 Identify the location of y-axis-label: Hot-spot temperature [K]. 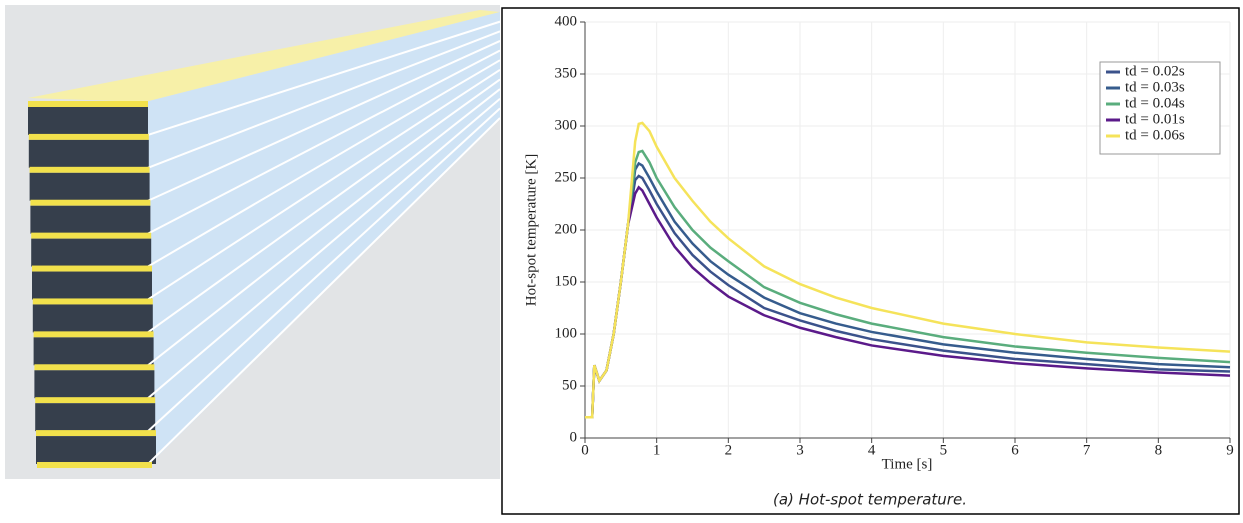
(531, 230).